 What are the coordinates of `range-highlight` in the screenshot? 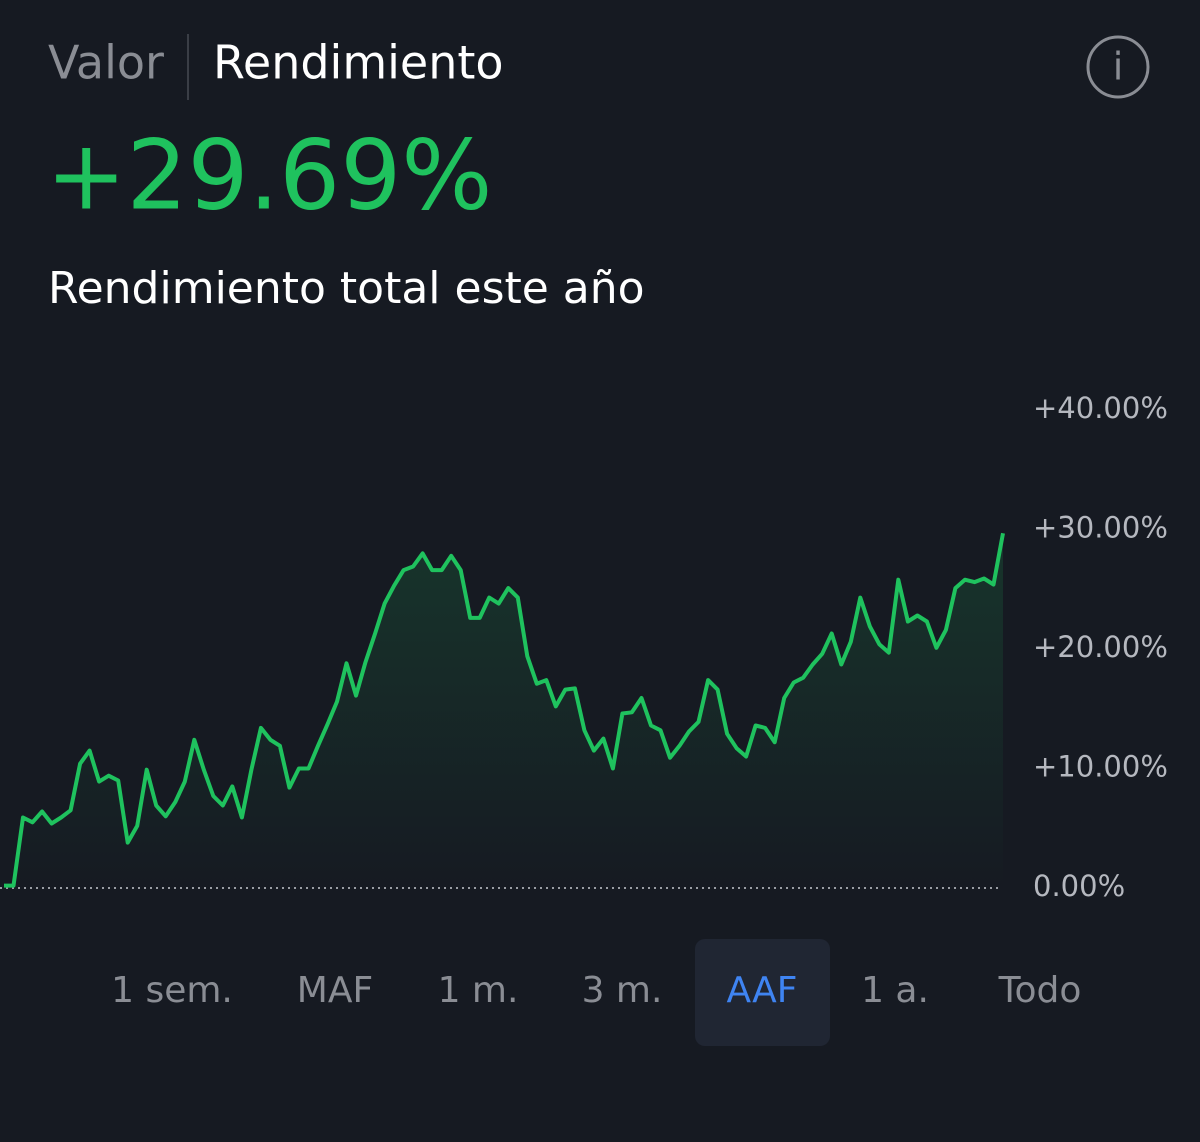 It's located at (762, 992).